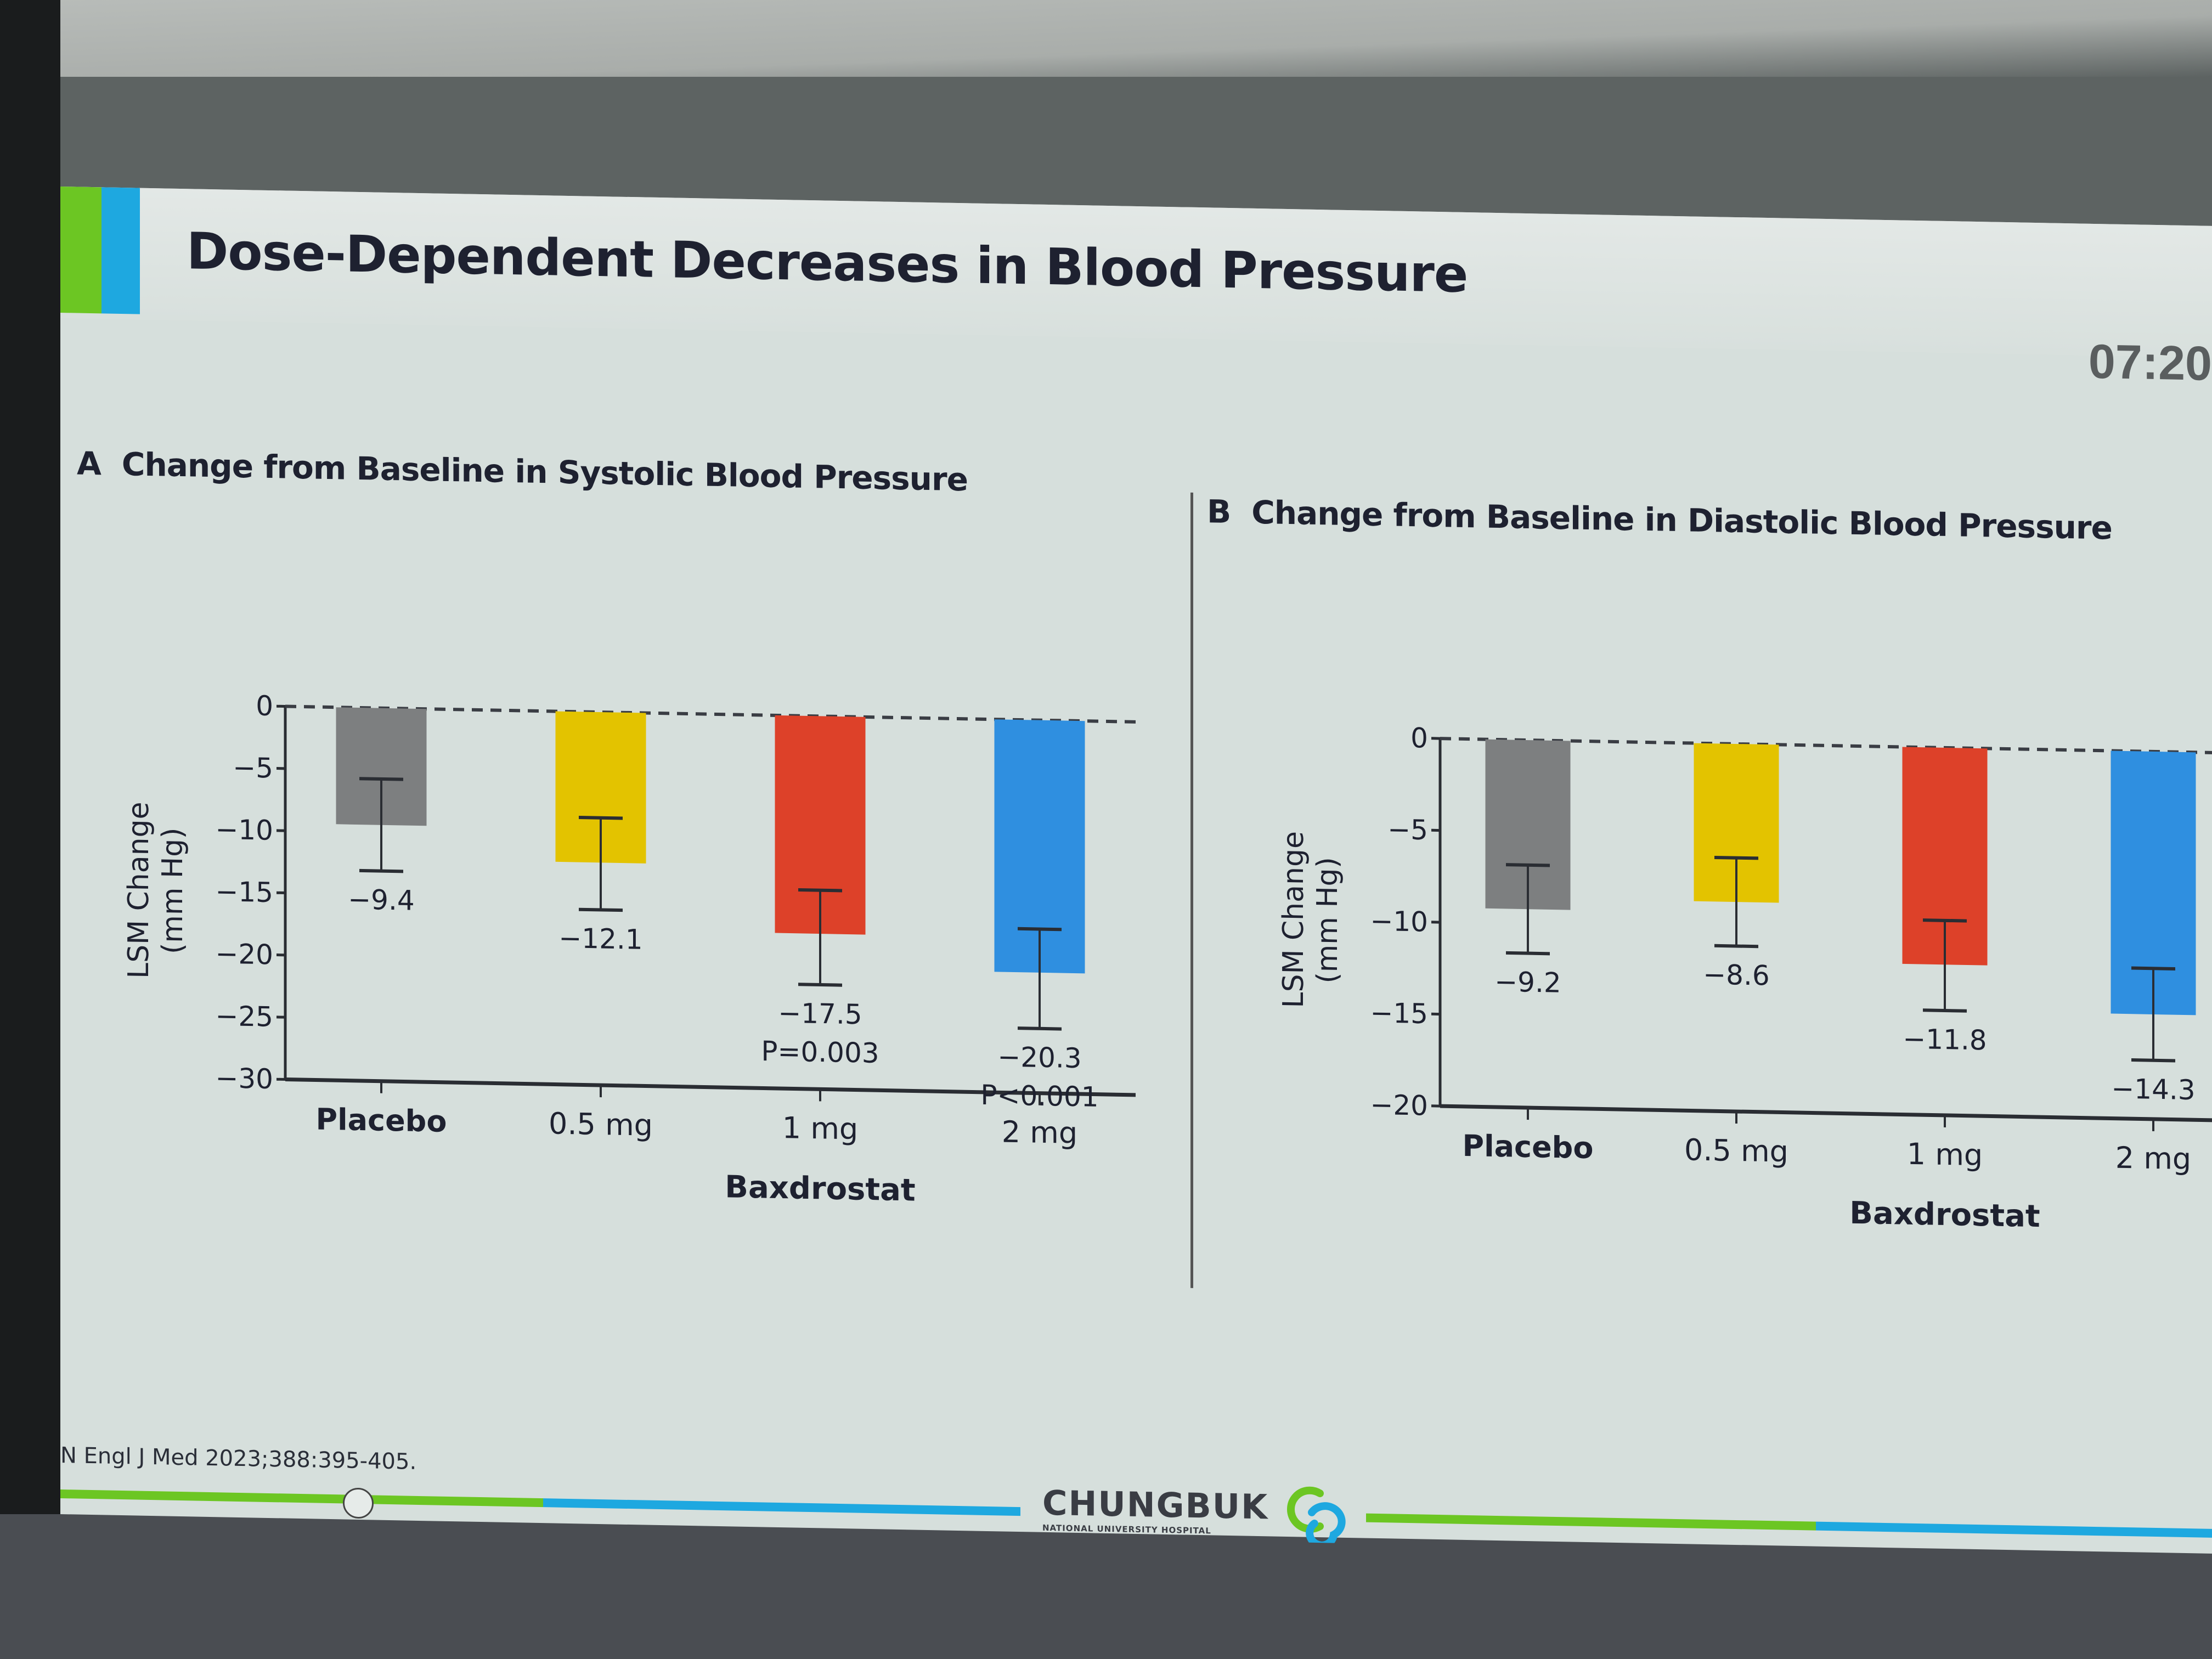 The width and height of the screenshot is (2212, 1659). What do you see at coordinates (358, 1503) in the screenshot?
I see `camera-icon` at bounding box center [358, 1503].